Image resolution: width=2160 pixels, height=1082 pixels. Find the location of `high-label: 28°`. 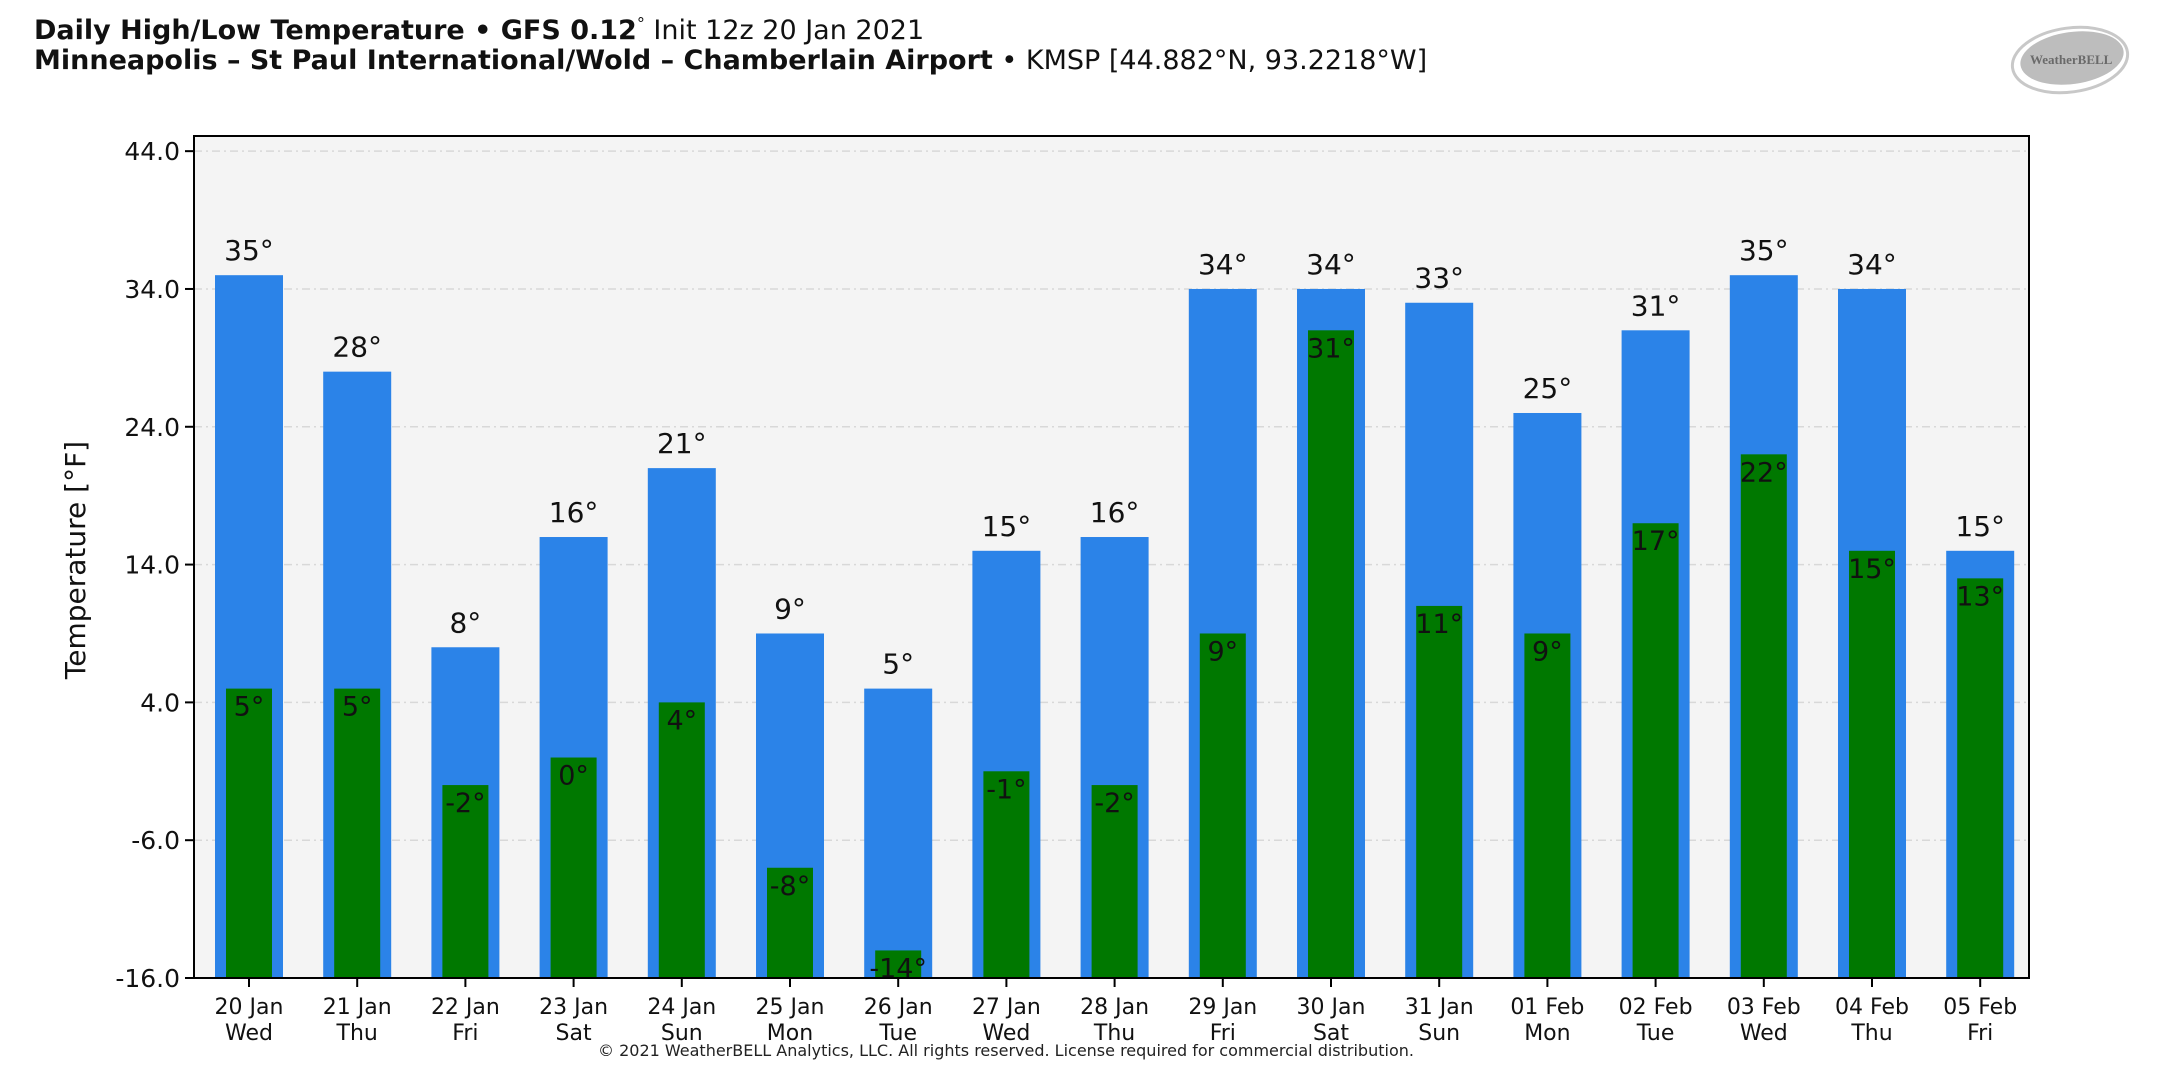

high-label: 28° is located at coordinates (357, 347).